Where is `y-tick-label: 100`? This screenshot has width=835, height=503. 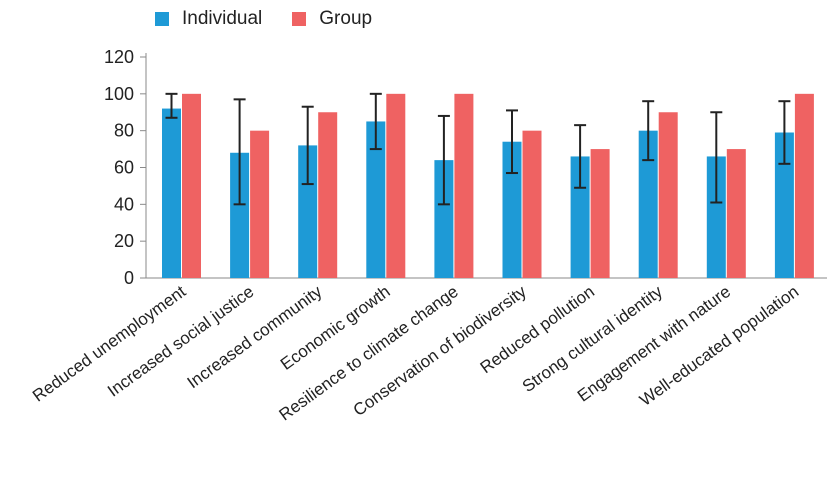
y-tick-label: 100 is located at coordinates (119, 94).